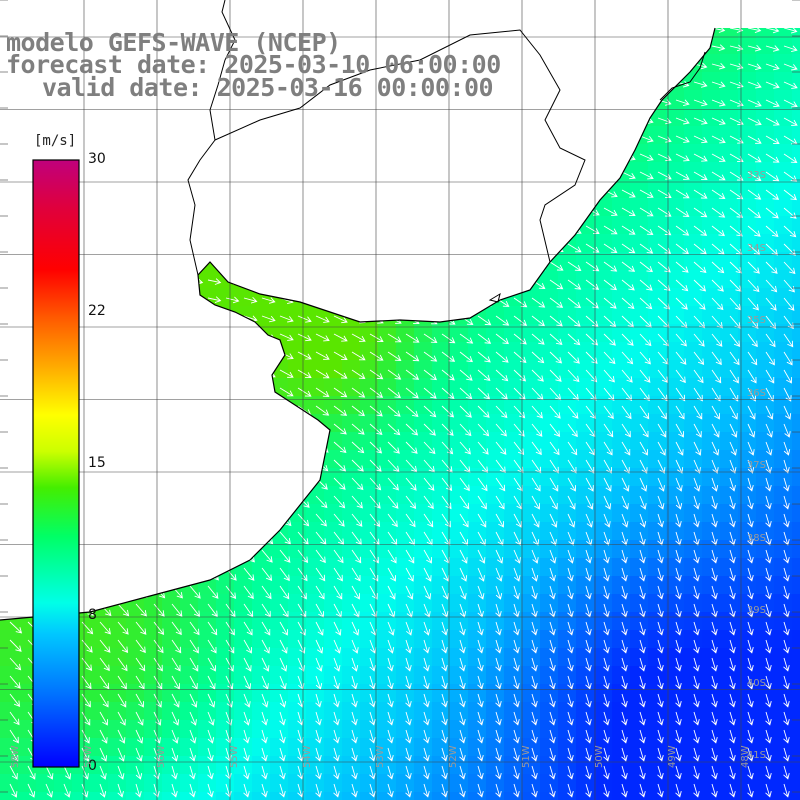  Describe the element at coordinates (756, 465) in the screenshot. I see `latitude-label: 37S` at that location.